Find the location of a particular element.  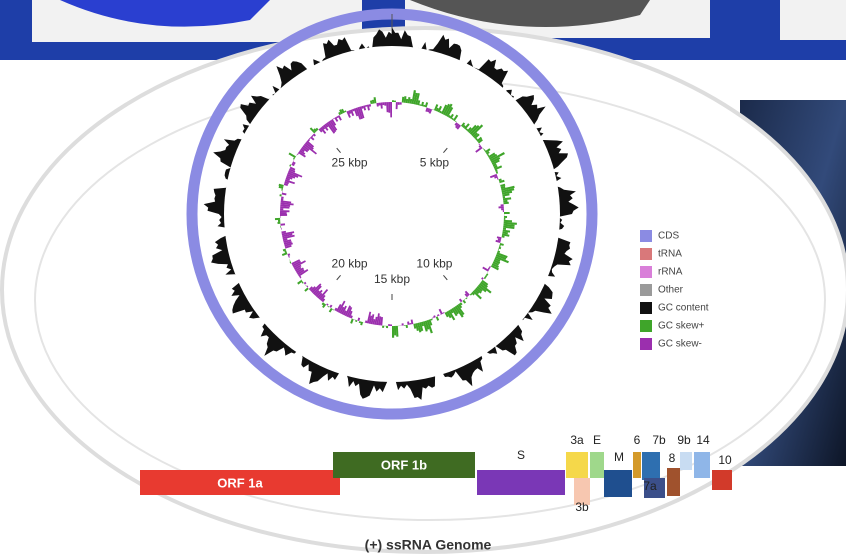

banner-shape is located at coordinates (530, 14).